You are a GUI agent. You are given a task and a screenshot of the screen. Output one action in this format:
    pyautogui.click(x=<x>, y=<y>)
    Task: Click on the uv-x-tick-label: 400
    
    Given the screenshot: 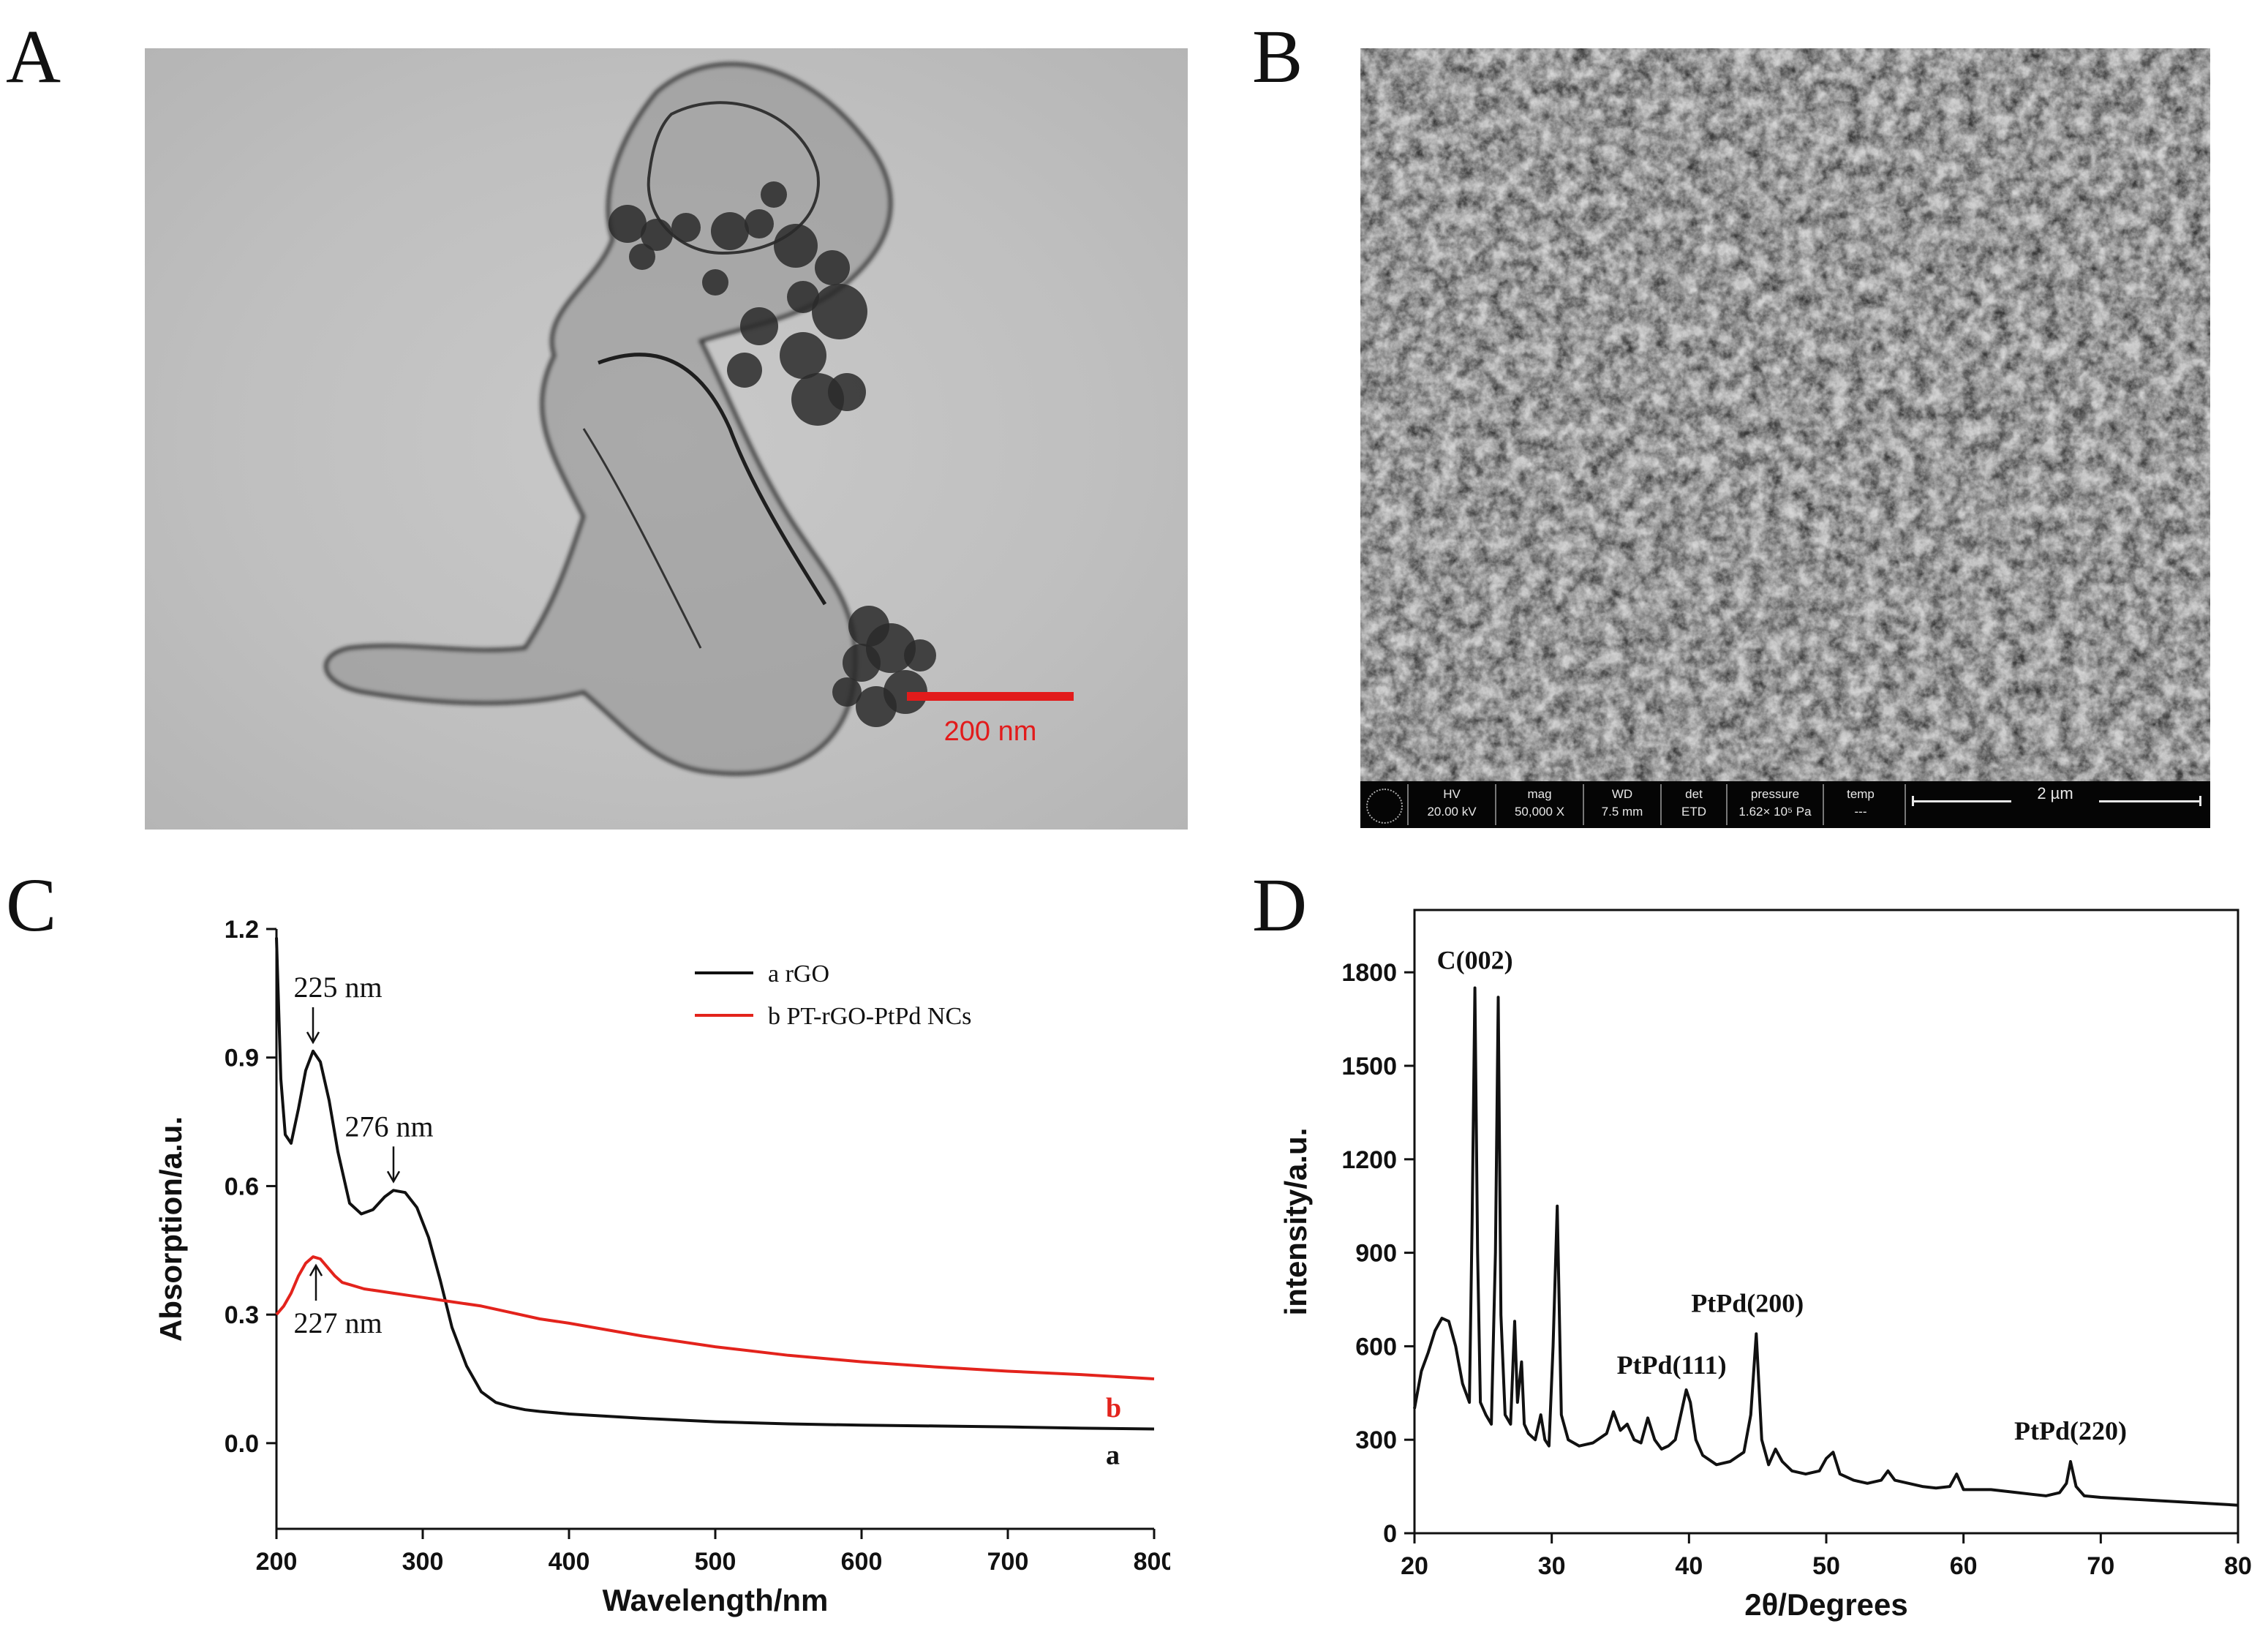 What is the action you would take?
    pyautogui.click(x=570, y=1562)
    